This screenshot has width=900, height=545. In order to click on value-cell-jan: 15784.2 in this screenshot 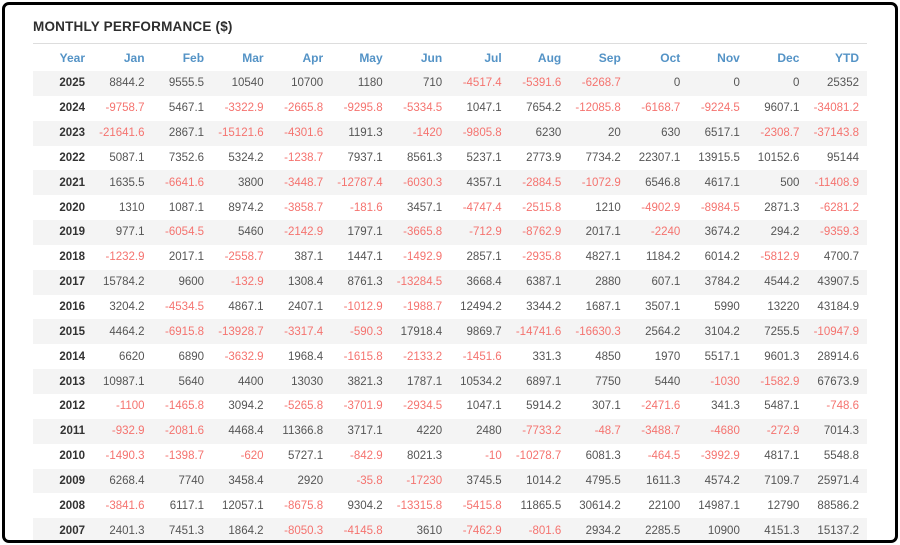, I will do `click(123, 282)`.